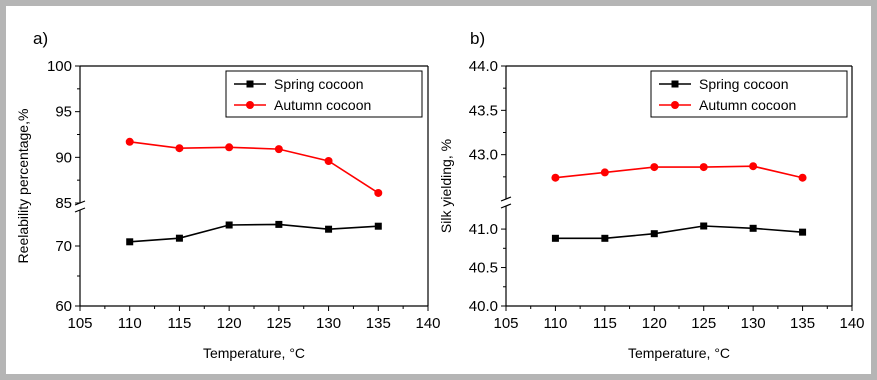 This screenshot has width=877, height=380. What do you see at coordinates (483, 229) in the screenshot?
I see `y-tick-label: 41.0` at bounding box center [483, 229].